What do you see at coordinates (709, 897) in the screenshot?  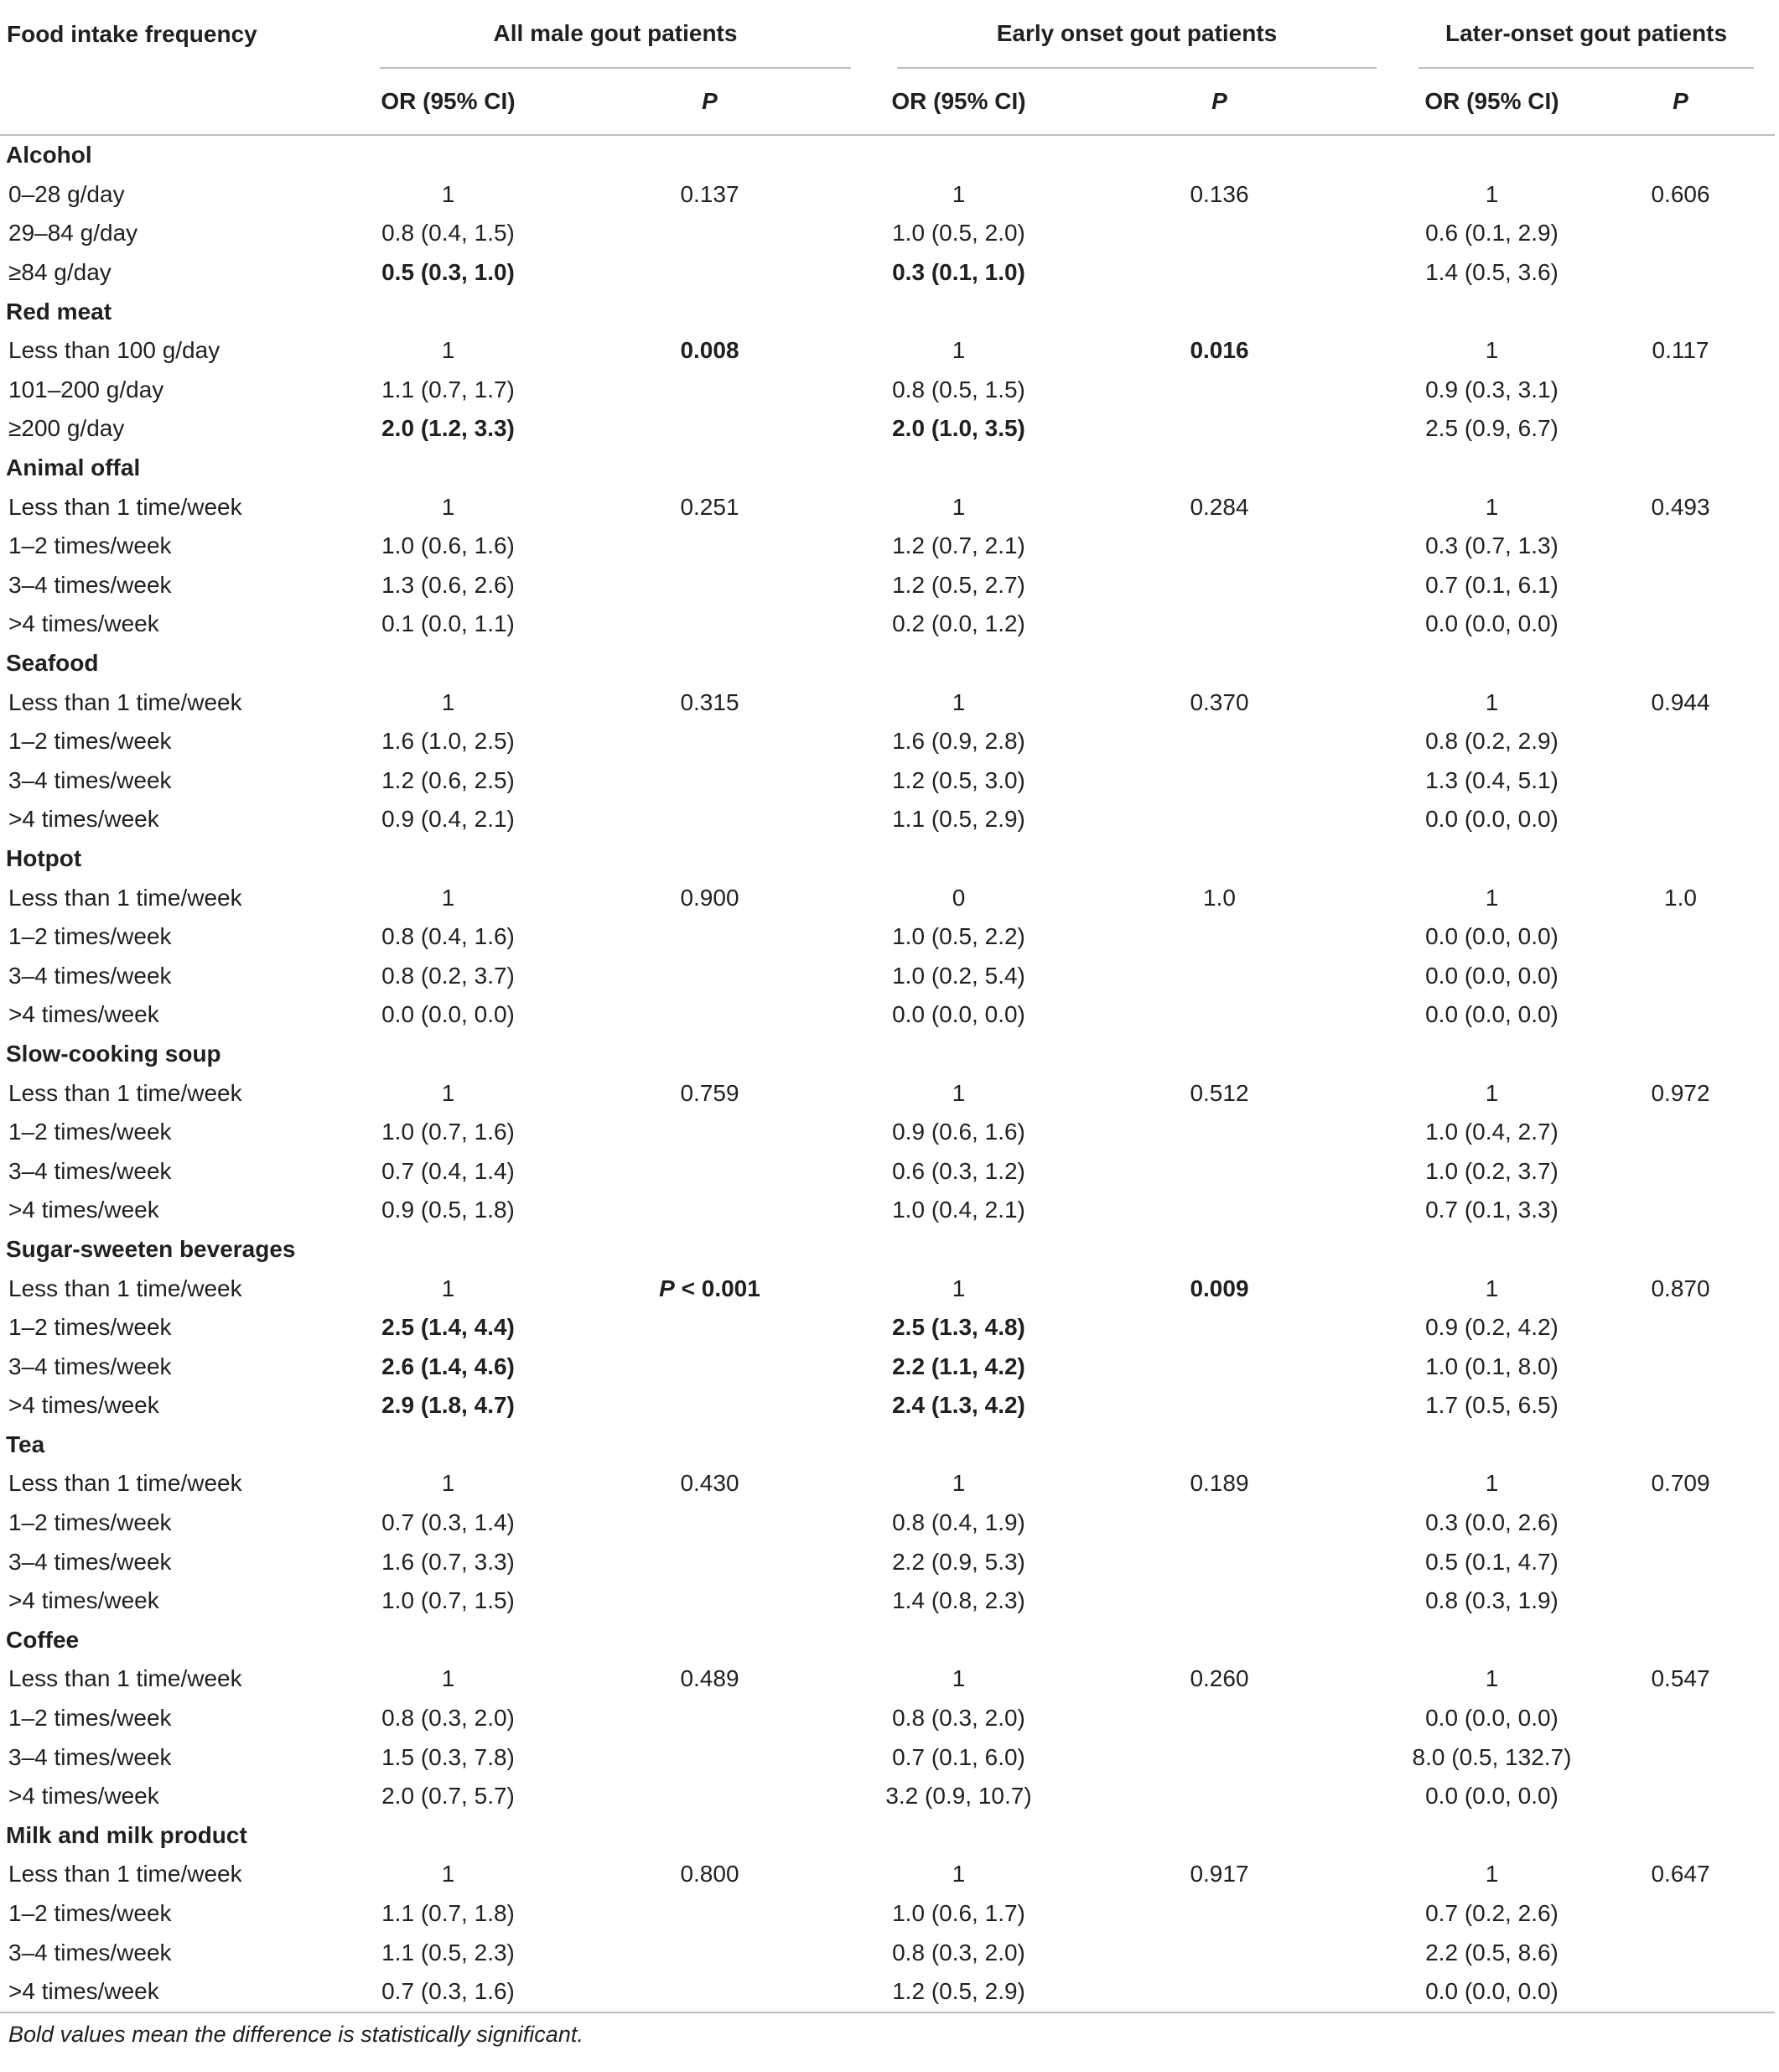 I see `p-value: 0.900` at bounding box center [709, 897].